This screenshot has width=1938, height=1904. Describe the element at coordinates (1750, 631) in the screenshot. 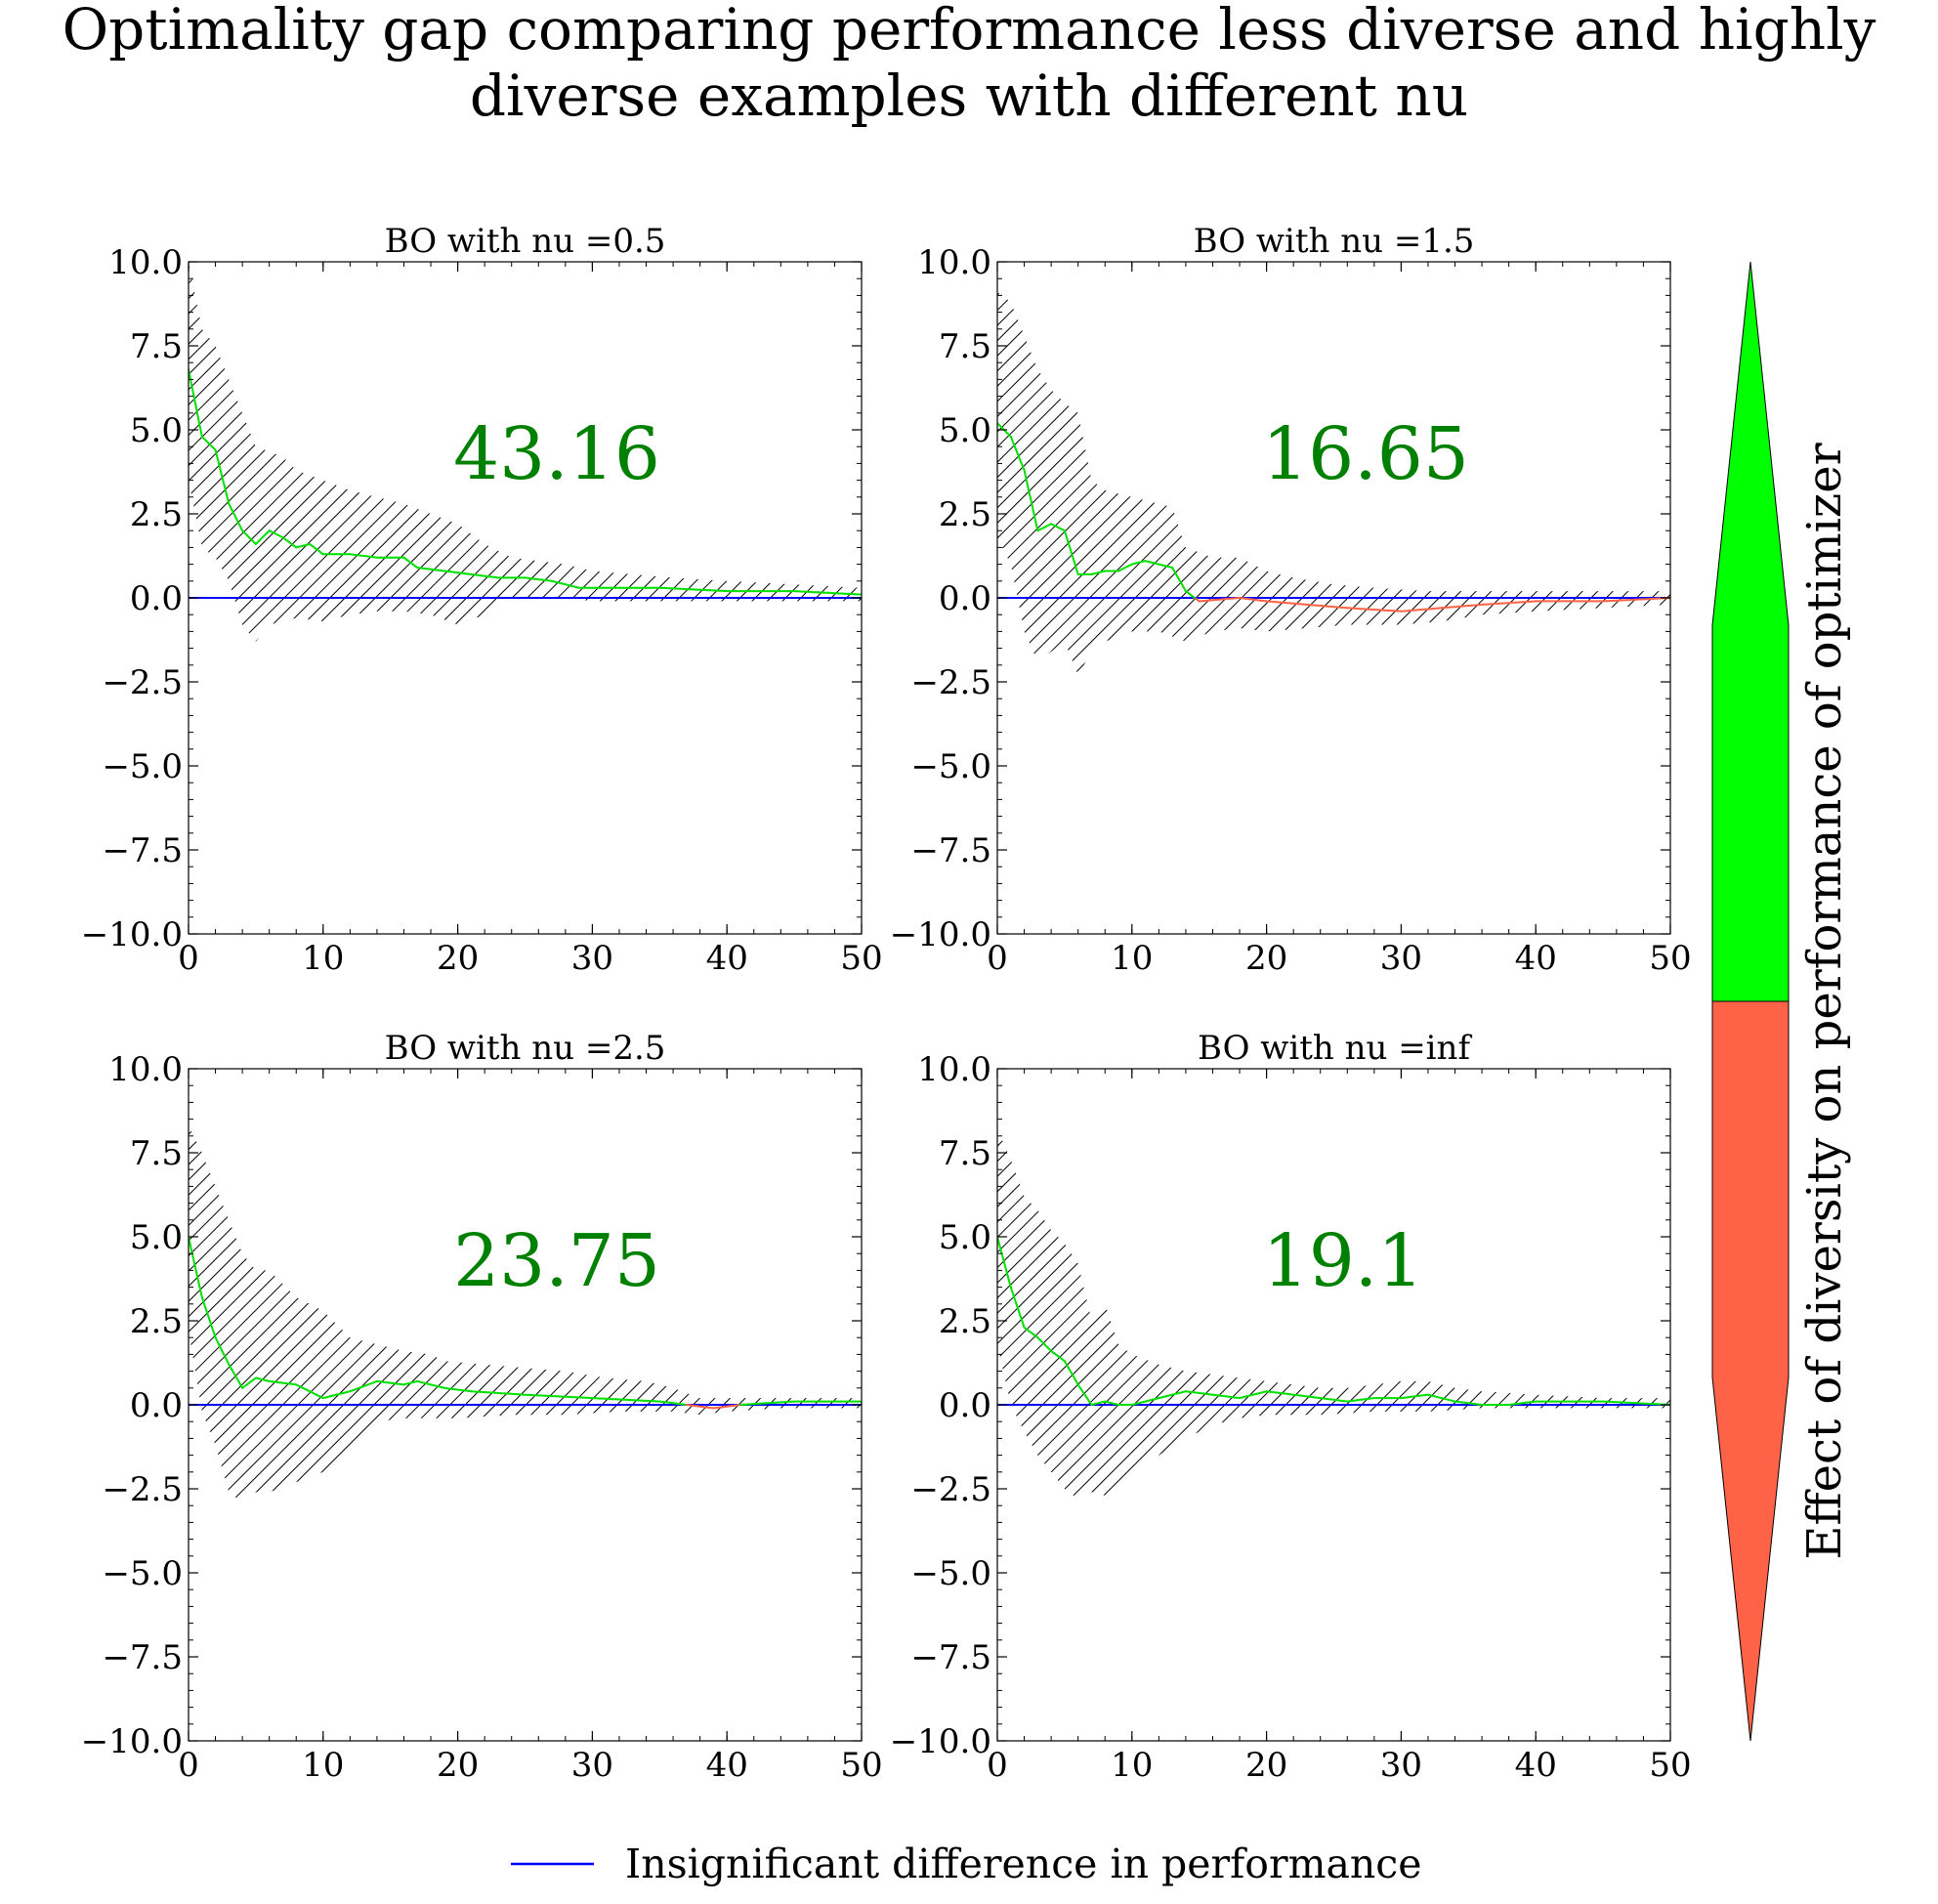

I see `colorbar-positive-region` at that location.